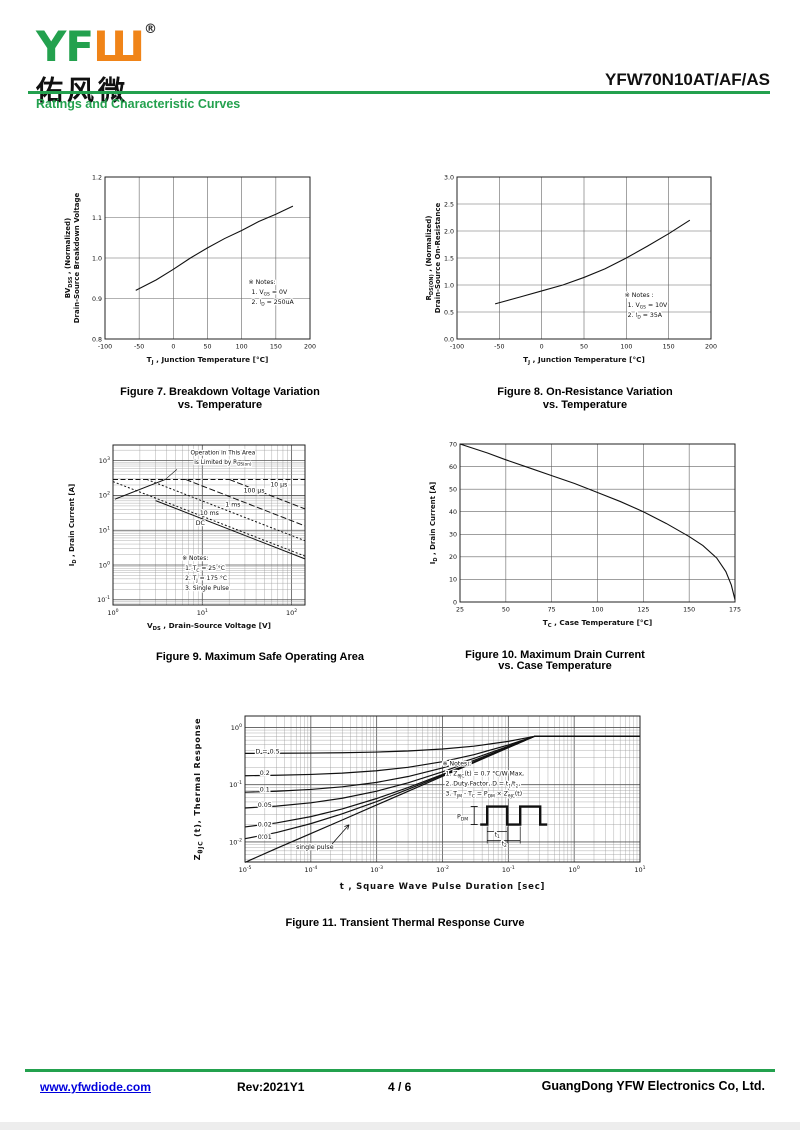 This screenshot has width=800, height=1130. What do you see at coordinates (438, 257) in the screenshot?
I see `svg-text: Drain-Source On-Resistance` at bounding box center [438, 257].